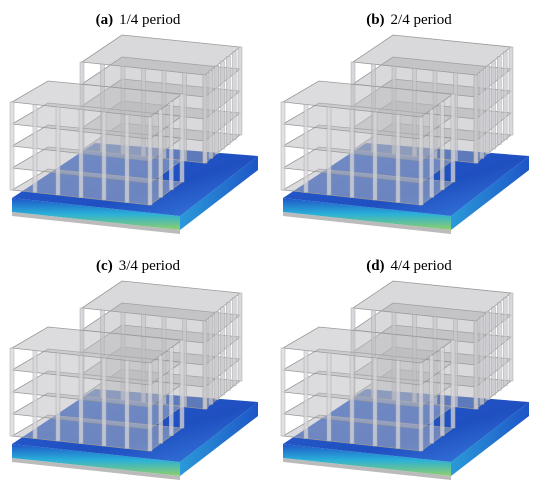  I want to click on panel-caption: (a) 1/4 period, so click(138, 20).